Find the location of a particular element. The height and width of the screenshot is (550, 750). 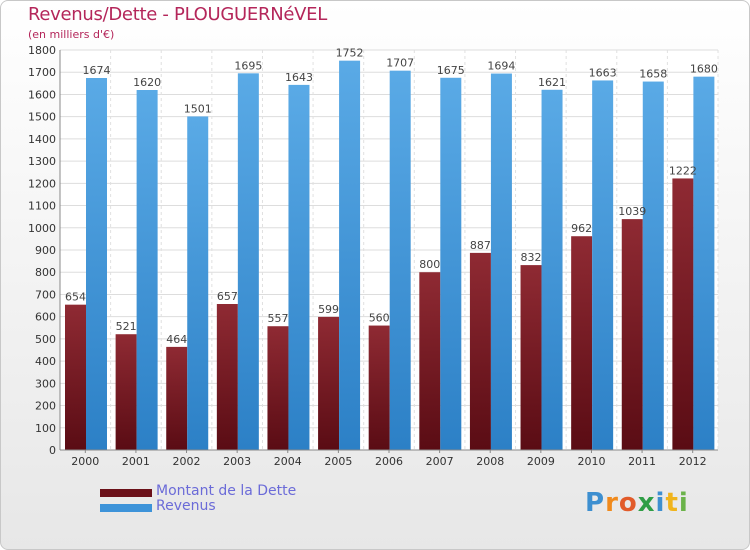

x-tick-label: 2007 is located at coordinates (440, 461).